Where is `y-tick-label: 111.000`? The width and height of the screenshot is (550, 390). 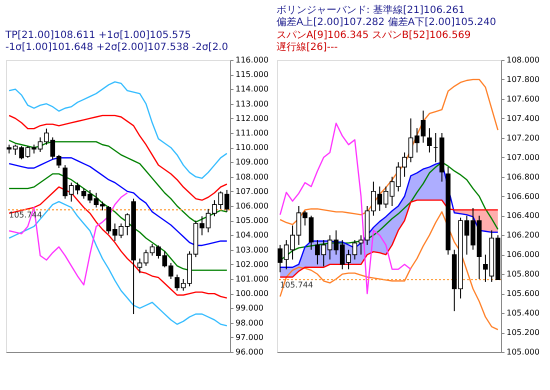
y-tick-label: 111.000 is located at coordinates (252, 133).